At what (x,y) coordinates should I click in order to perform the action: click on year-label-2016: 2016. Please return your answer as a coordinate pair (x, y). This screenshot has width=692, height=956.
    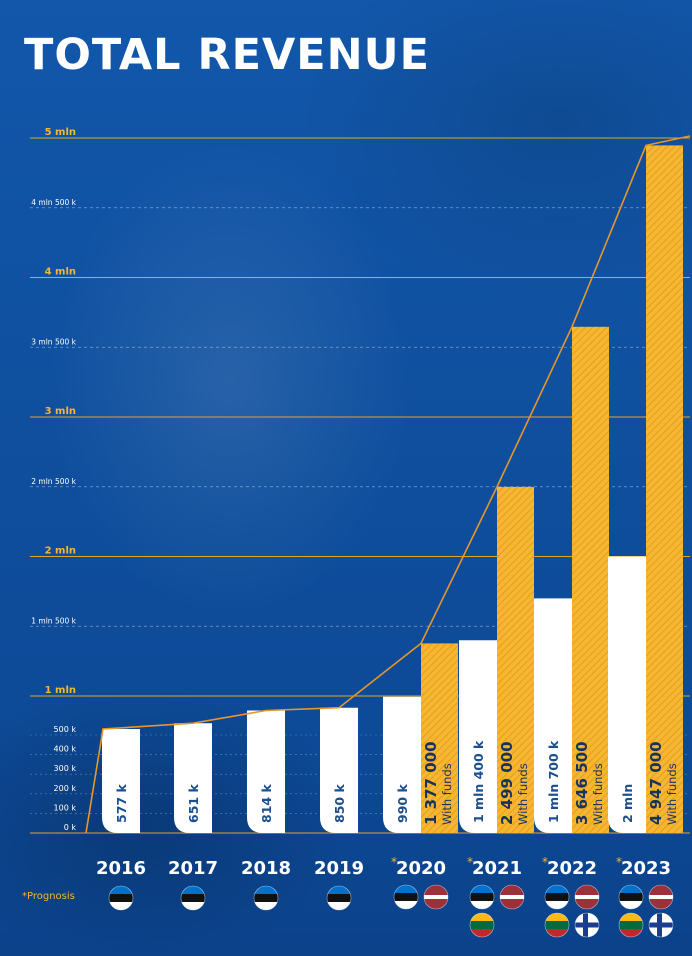
    Looking at the image, I should click on (121, 868).